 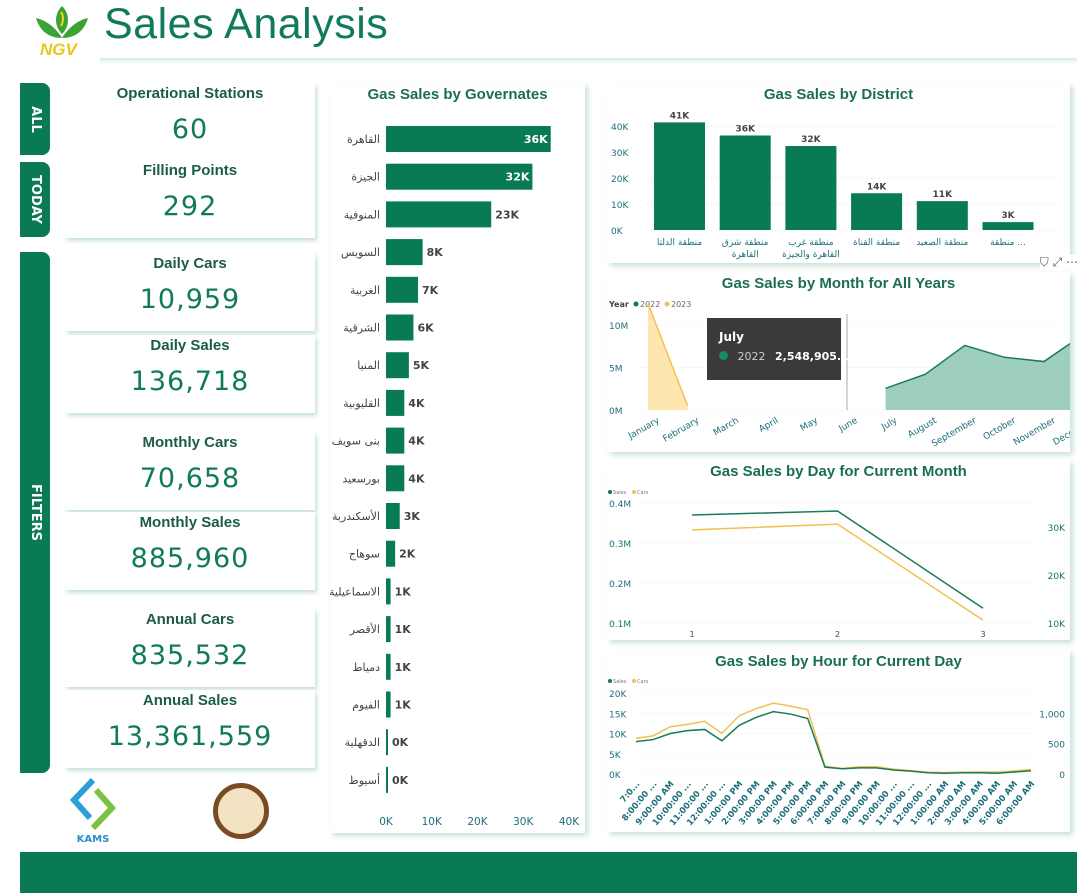 What do you see at coordinates (680, 116) in the screenshot?
I see `data-label: 41K` at bounding box center [680, 116].